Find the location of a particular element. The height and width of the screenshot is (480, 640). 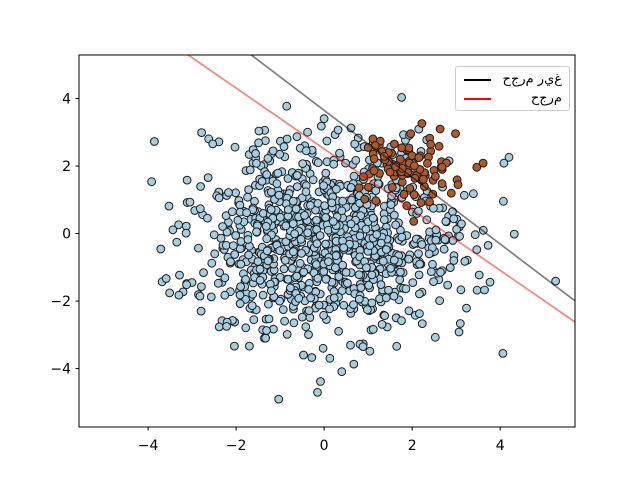

legend-entry-weighted: م‌ر‌ج‌ح is located at coordinates (513, 98).